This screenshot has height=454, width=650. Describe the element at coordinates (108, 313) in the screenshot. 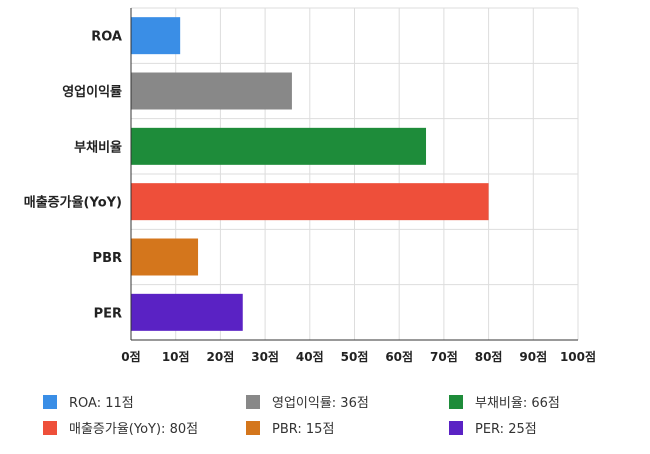

I see `category-label: PER` at that location.